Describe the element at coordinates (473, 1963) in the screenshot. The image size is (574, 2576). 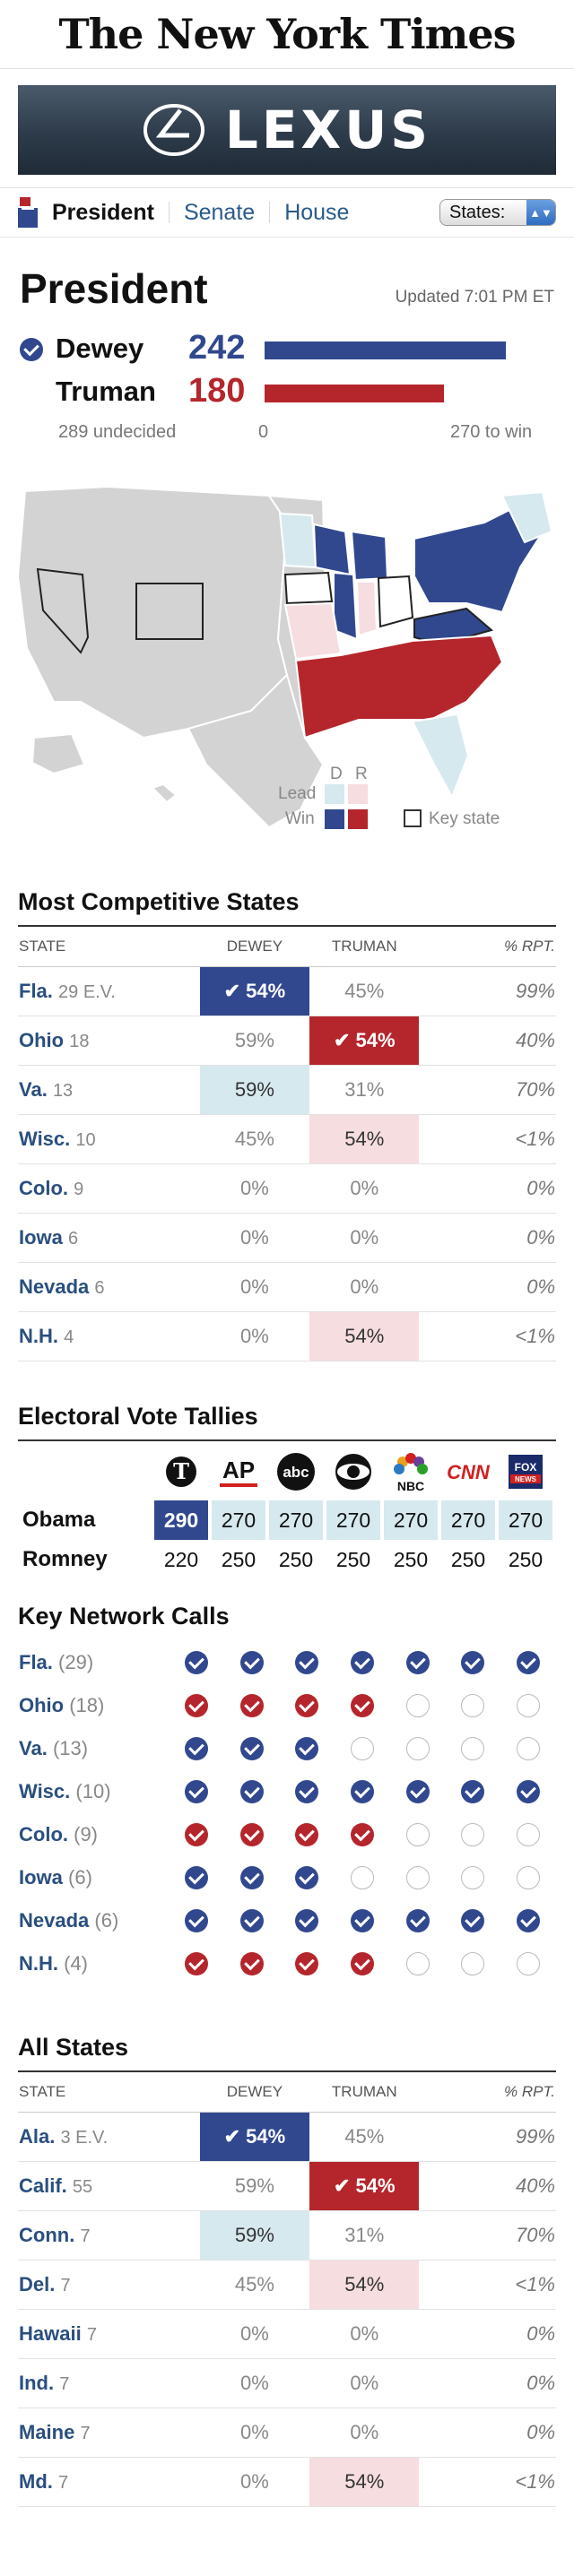
I see `no-call-circle-icon` at that location.